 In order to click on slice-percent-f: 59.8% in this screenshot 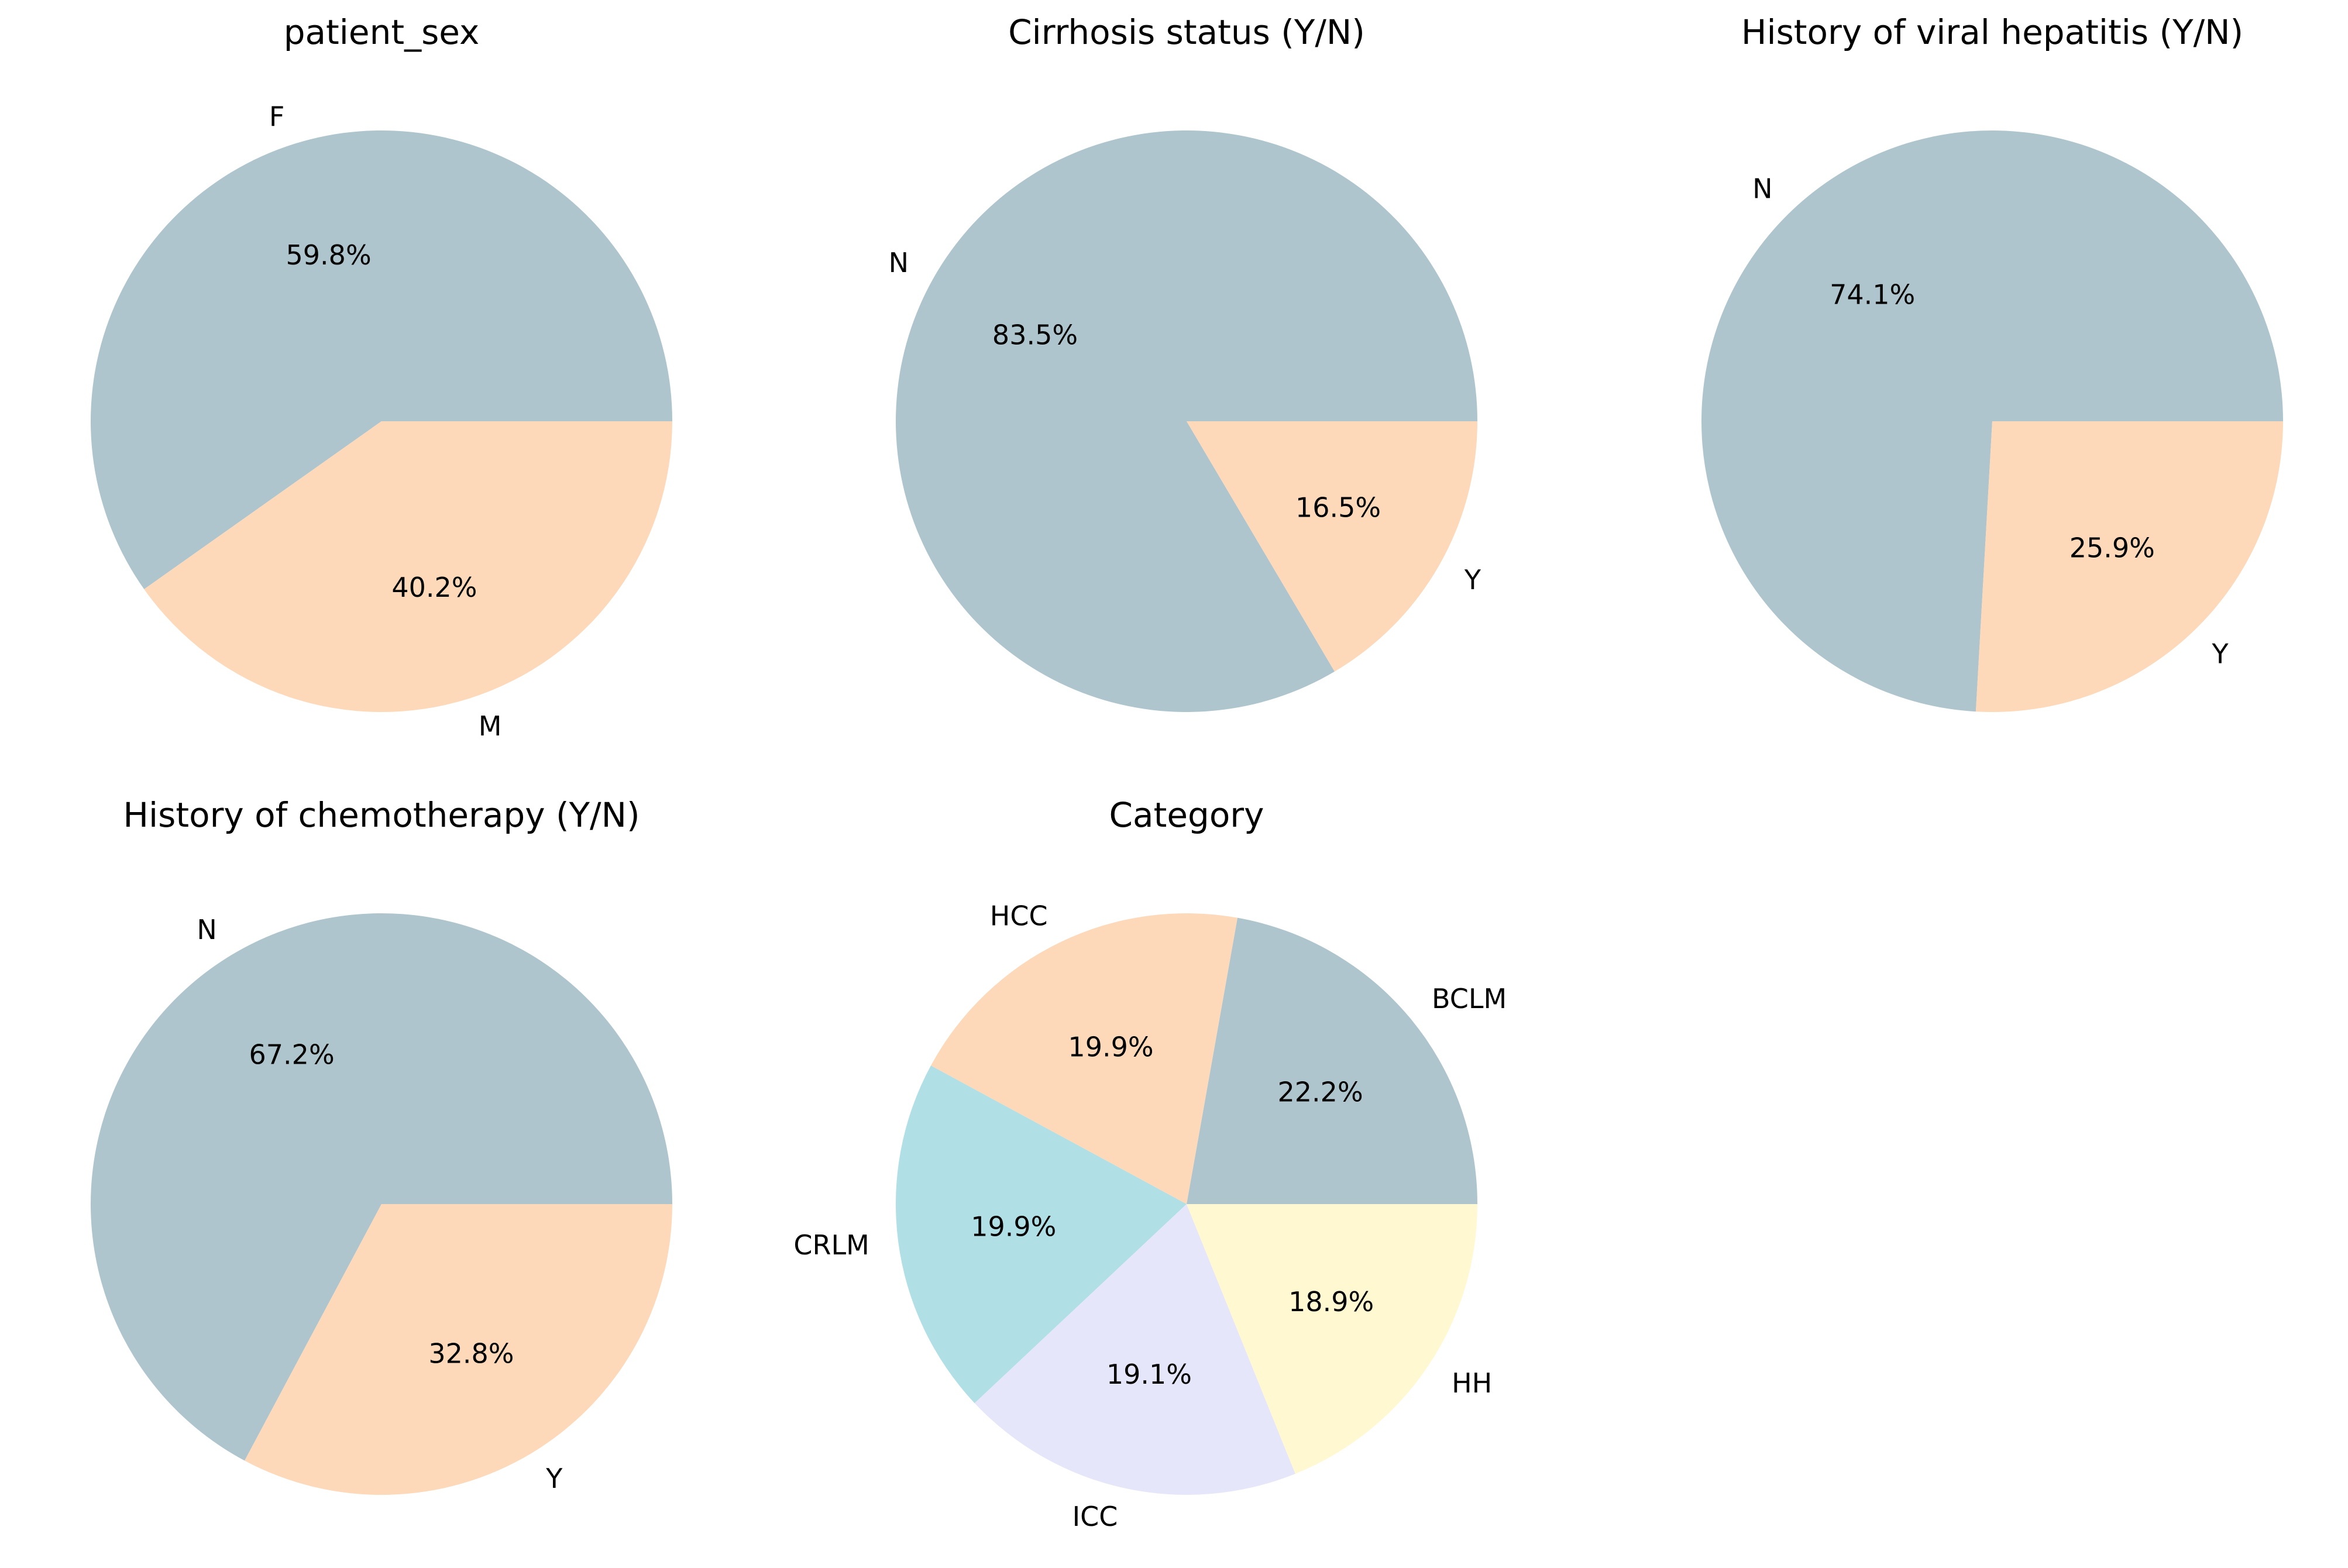, I will do `click(329, 255)`.